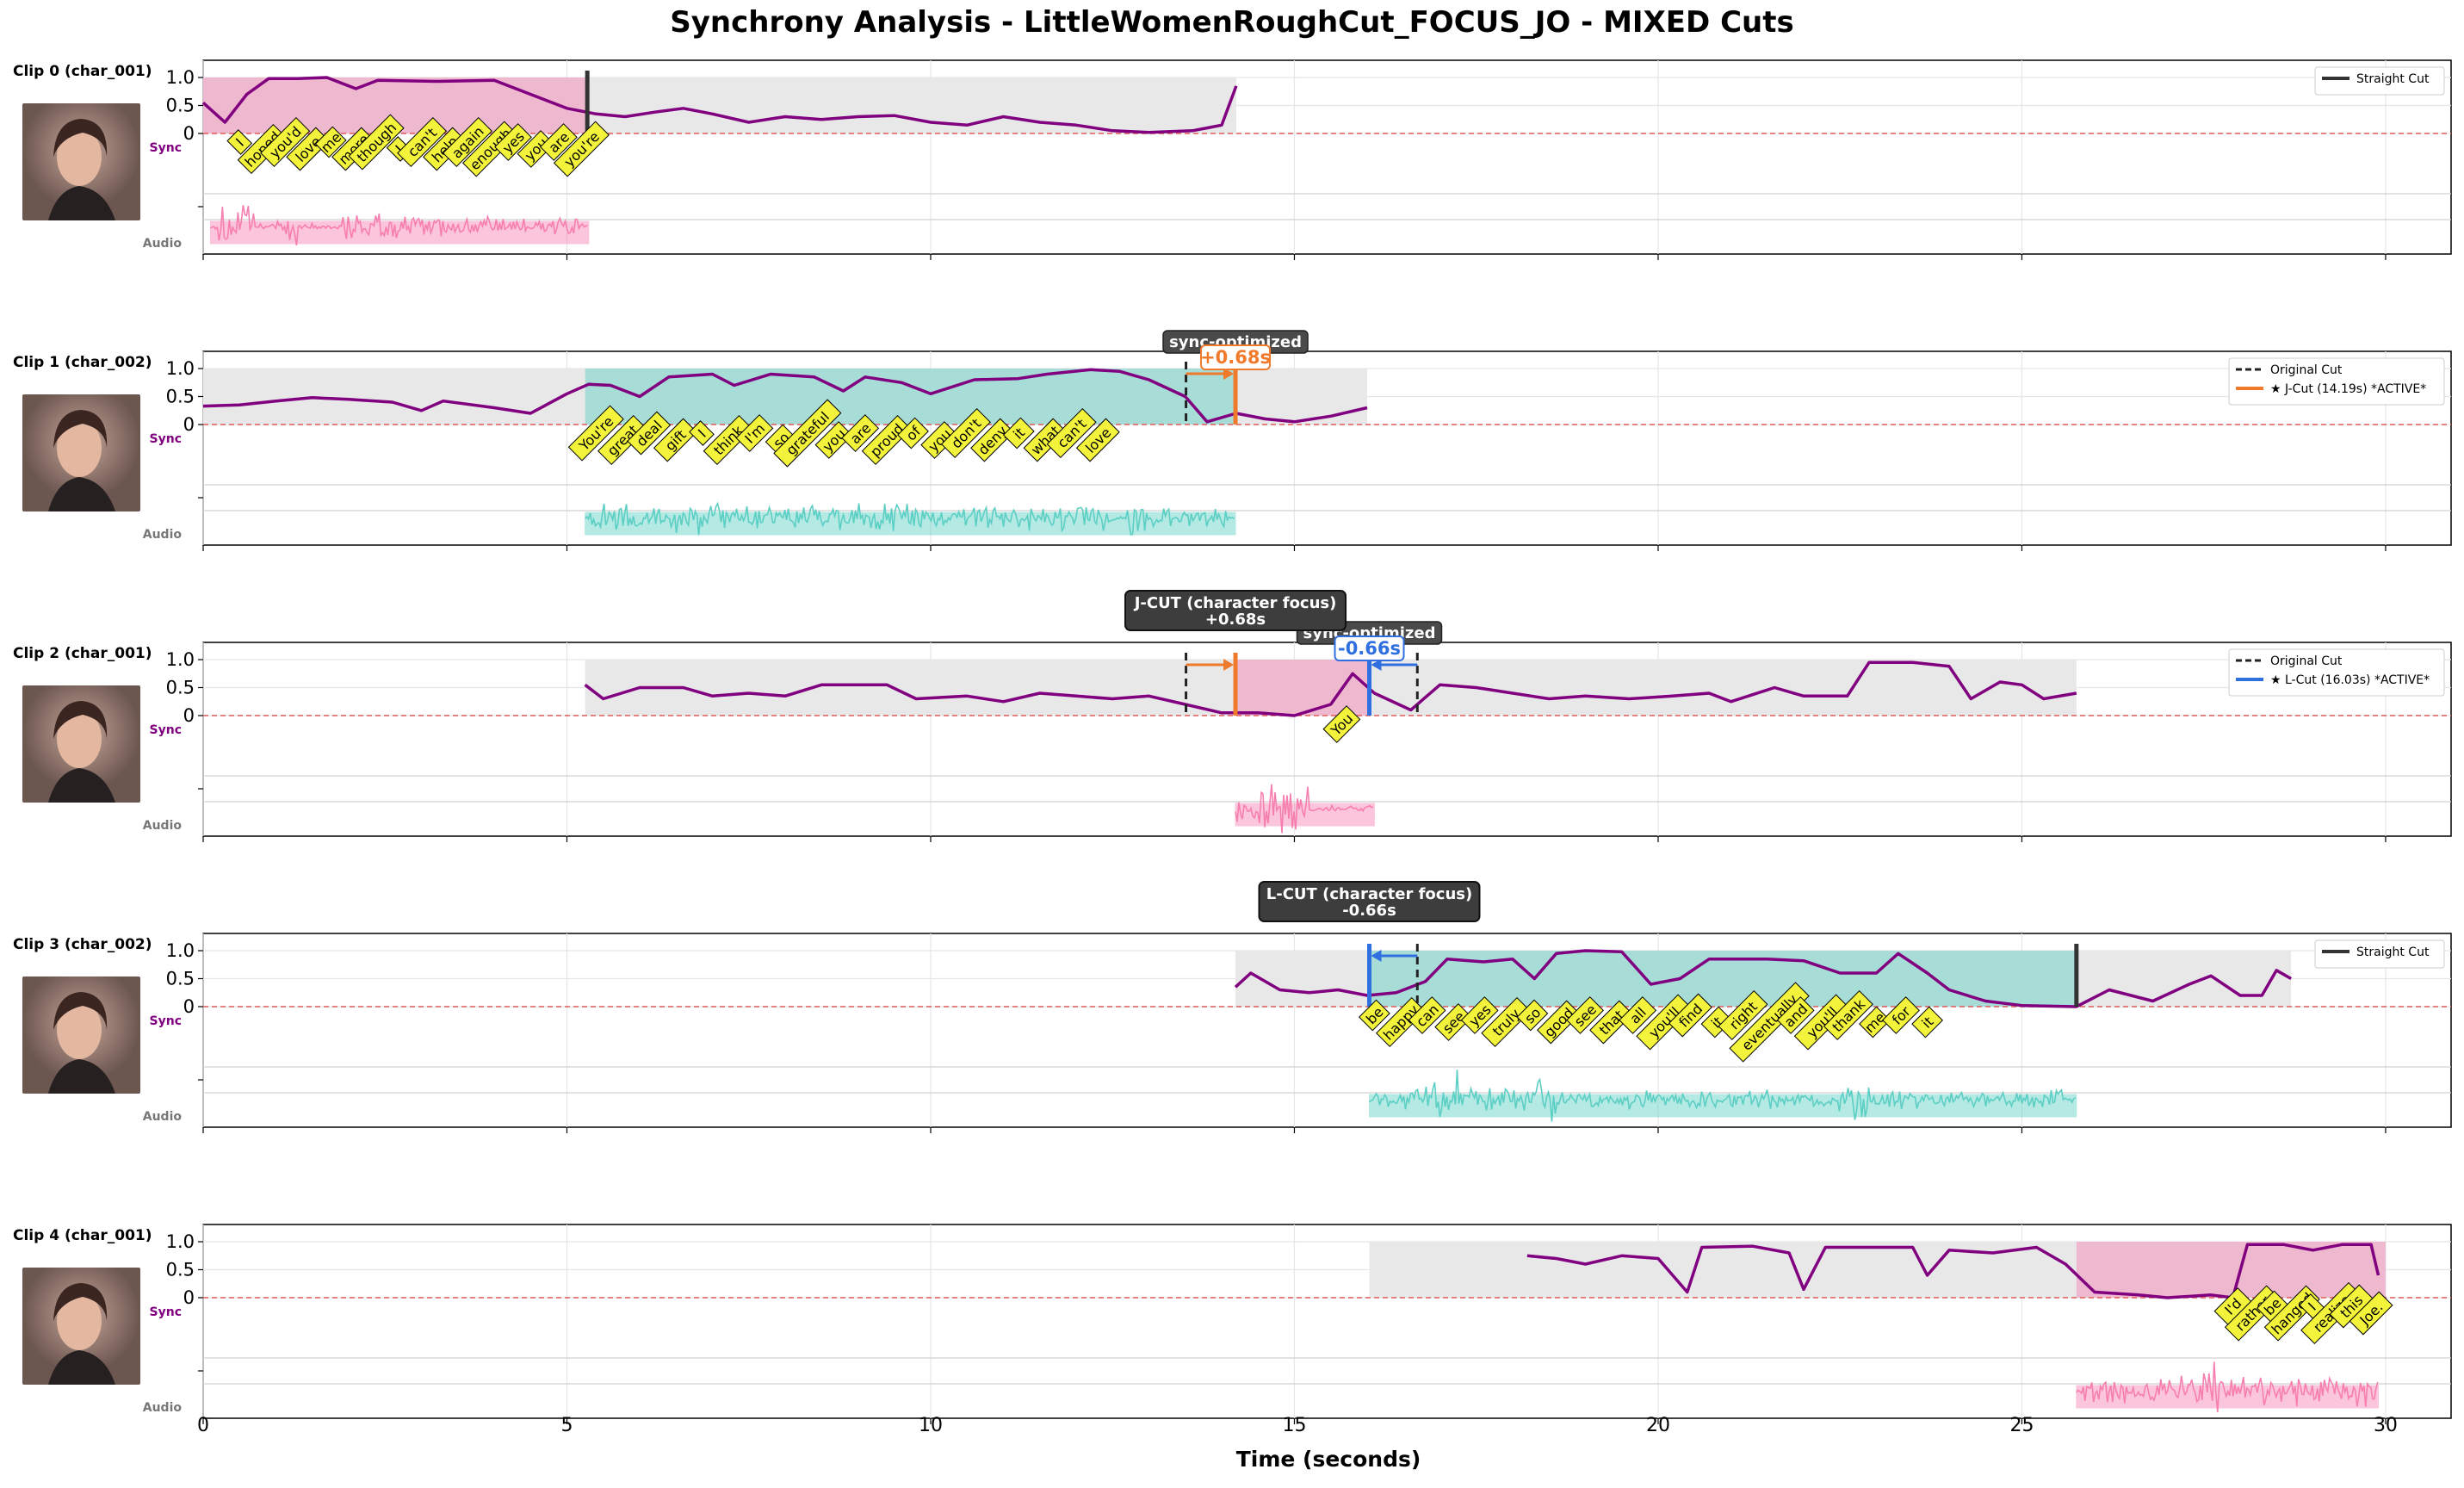 The height and width of the screenshot is (1488, 2464). What do you see at coordinates (165, 1312) in the screenshot?
I see `clip-4-sync-label: Sync` at bounding box center [165, 1312].